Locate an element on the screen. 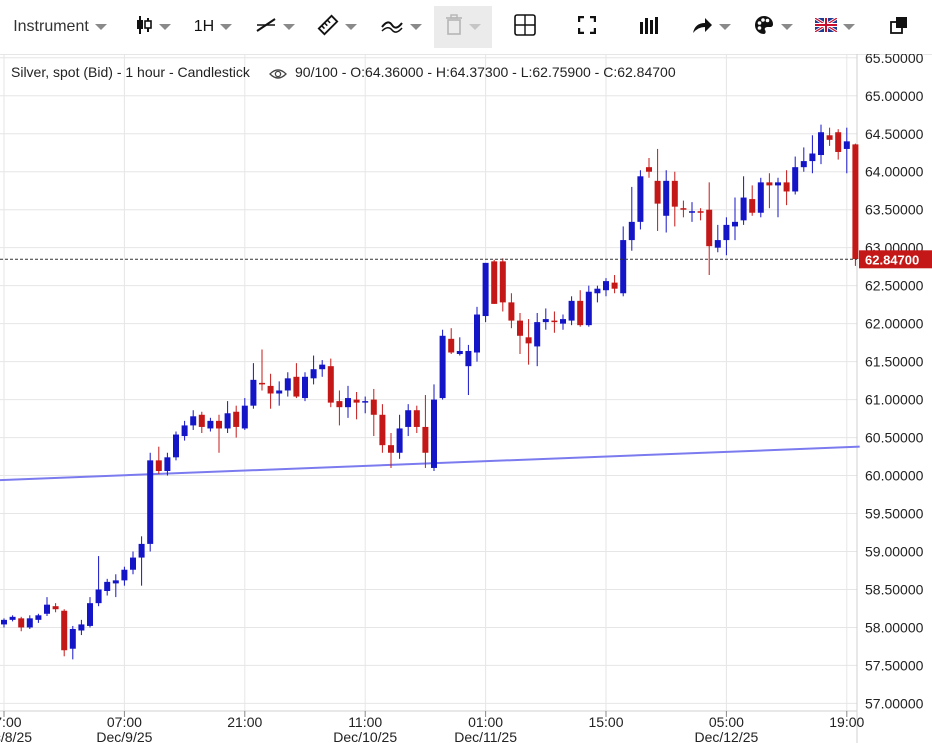  x-tick-label: 15:00 is located at coordinates (605, 722).